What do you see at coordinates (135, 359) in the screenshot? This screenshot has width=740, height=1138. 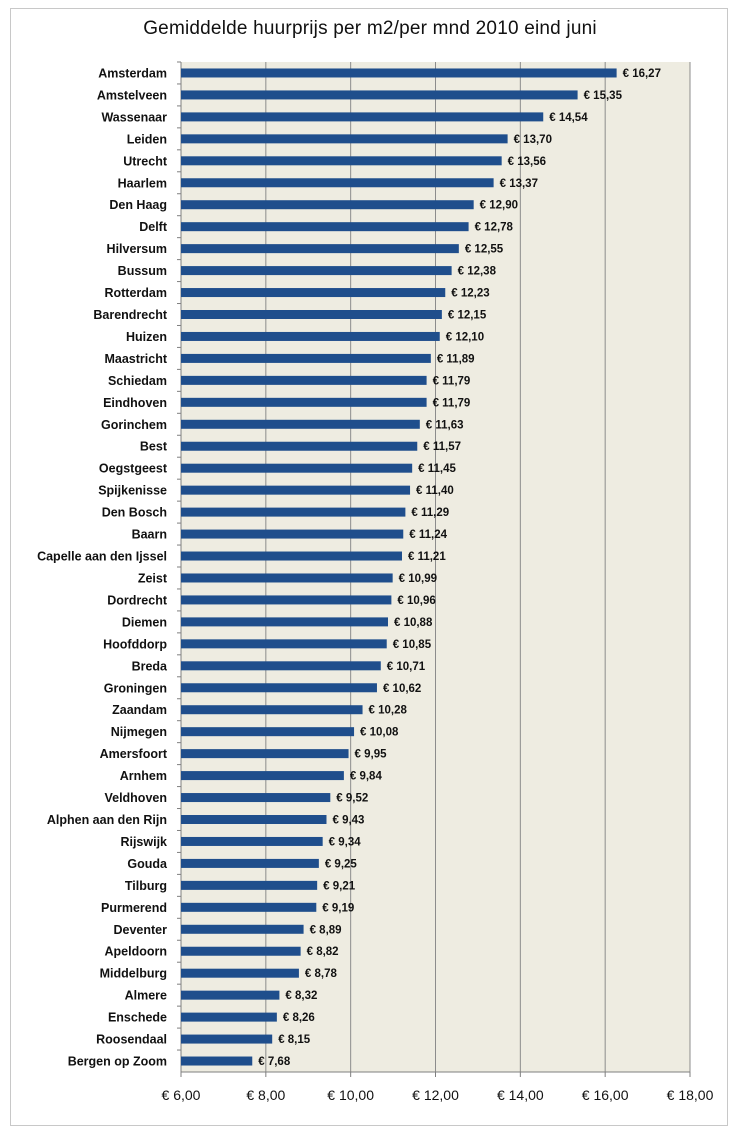 I see `category-label: Maastricht` at bounding box center [135, 359].